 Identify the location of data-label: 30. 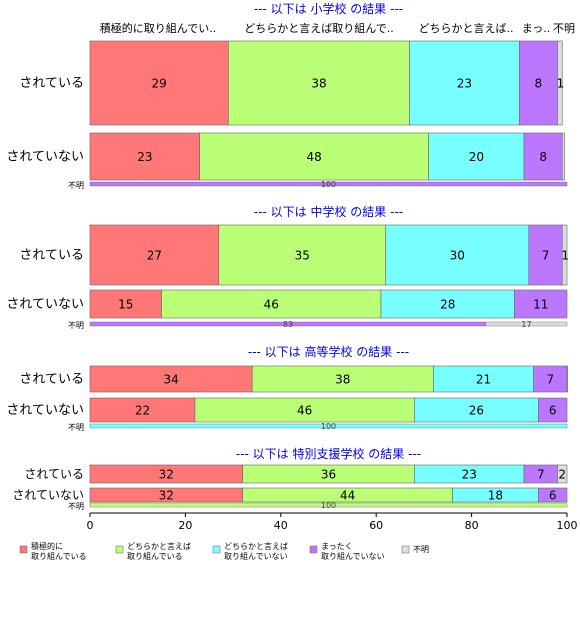
(457, 256).